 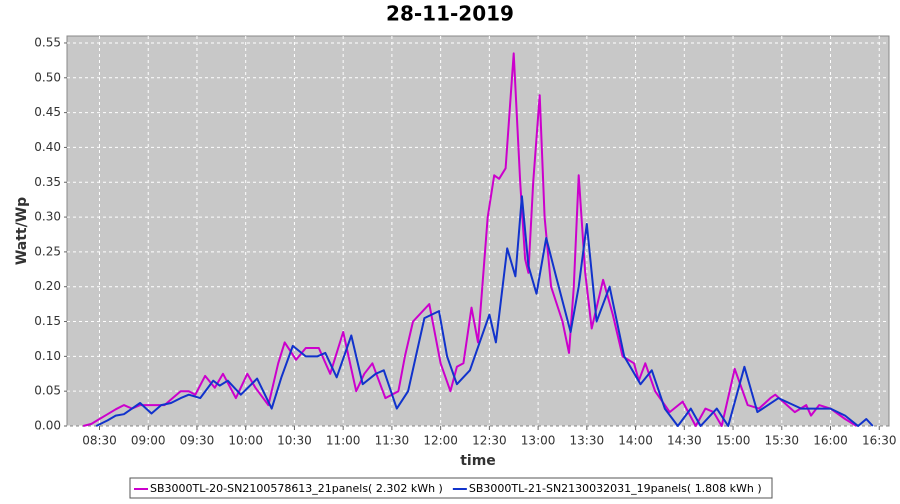 I want to click on y-tick-label: 0.10, so click(x=47, y=356).